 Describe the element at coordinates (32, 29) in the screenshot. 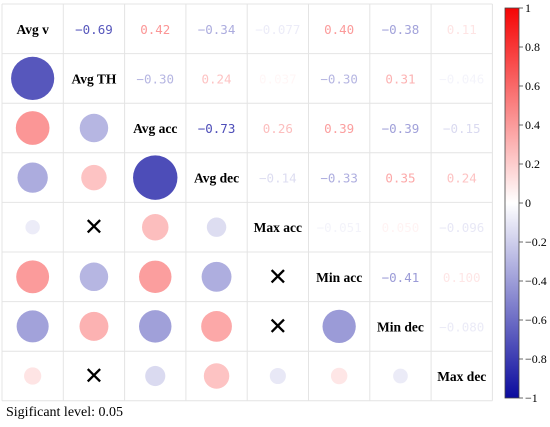

I see `variable-label: Avg v` at that location.